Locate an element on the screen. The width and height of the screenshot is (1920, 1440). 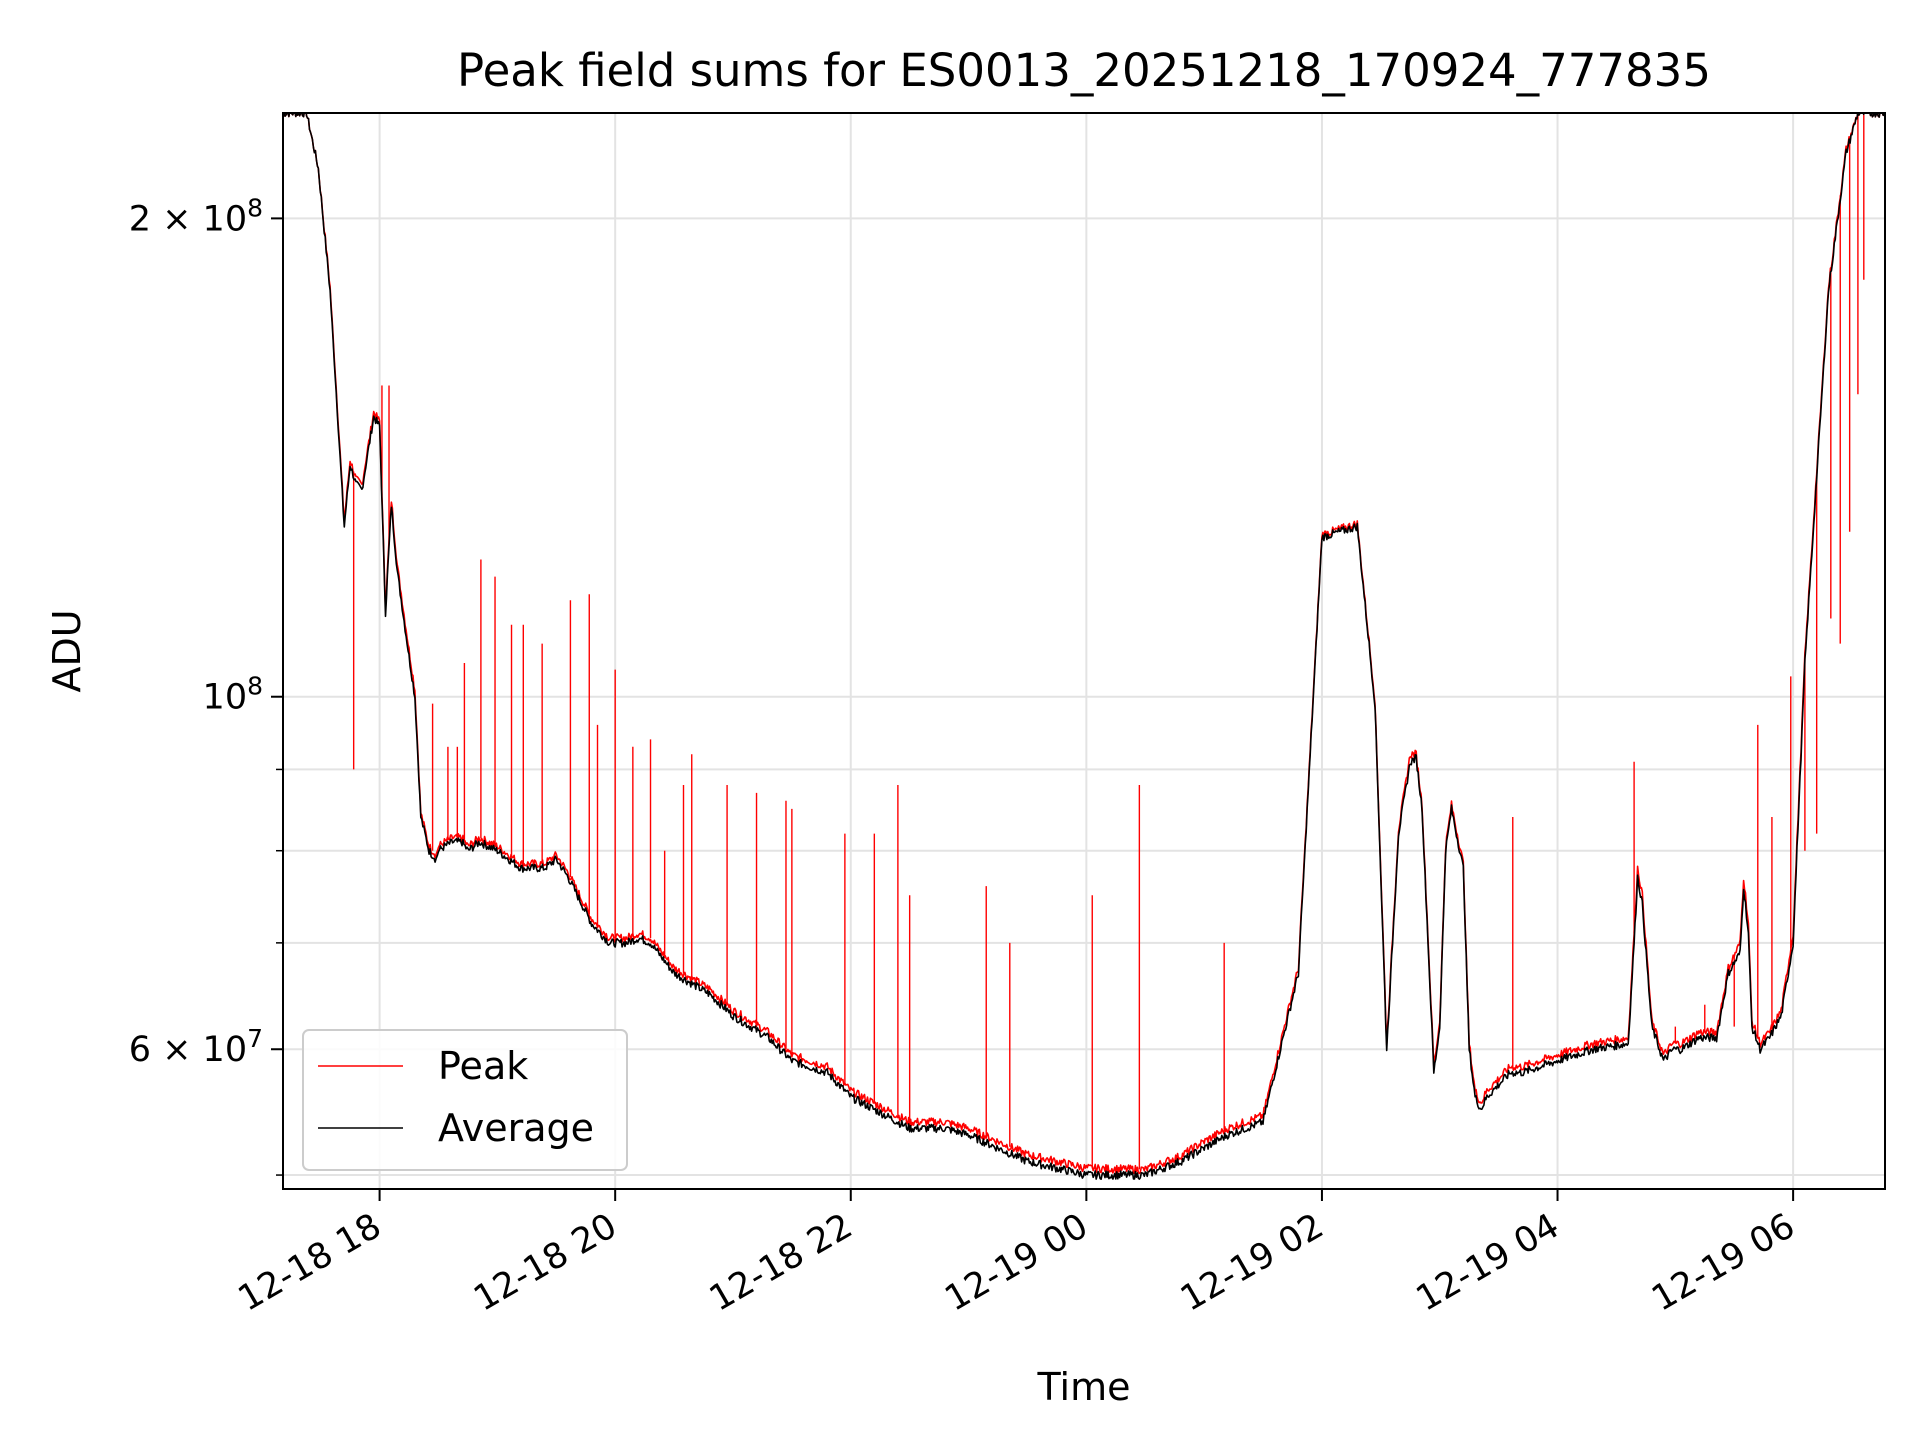
legend-peak-label: Peak is located at coordinates (483, 1066).